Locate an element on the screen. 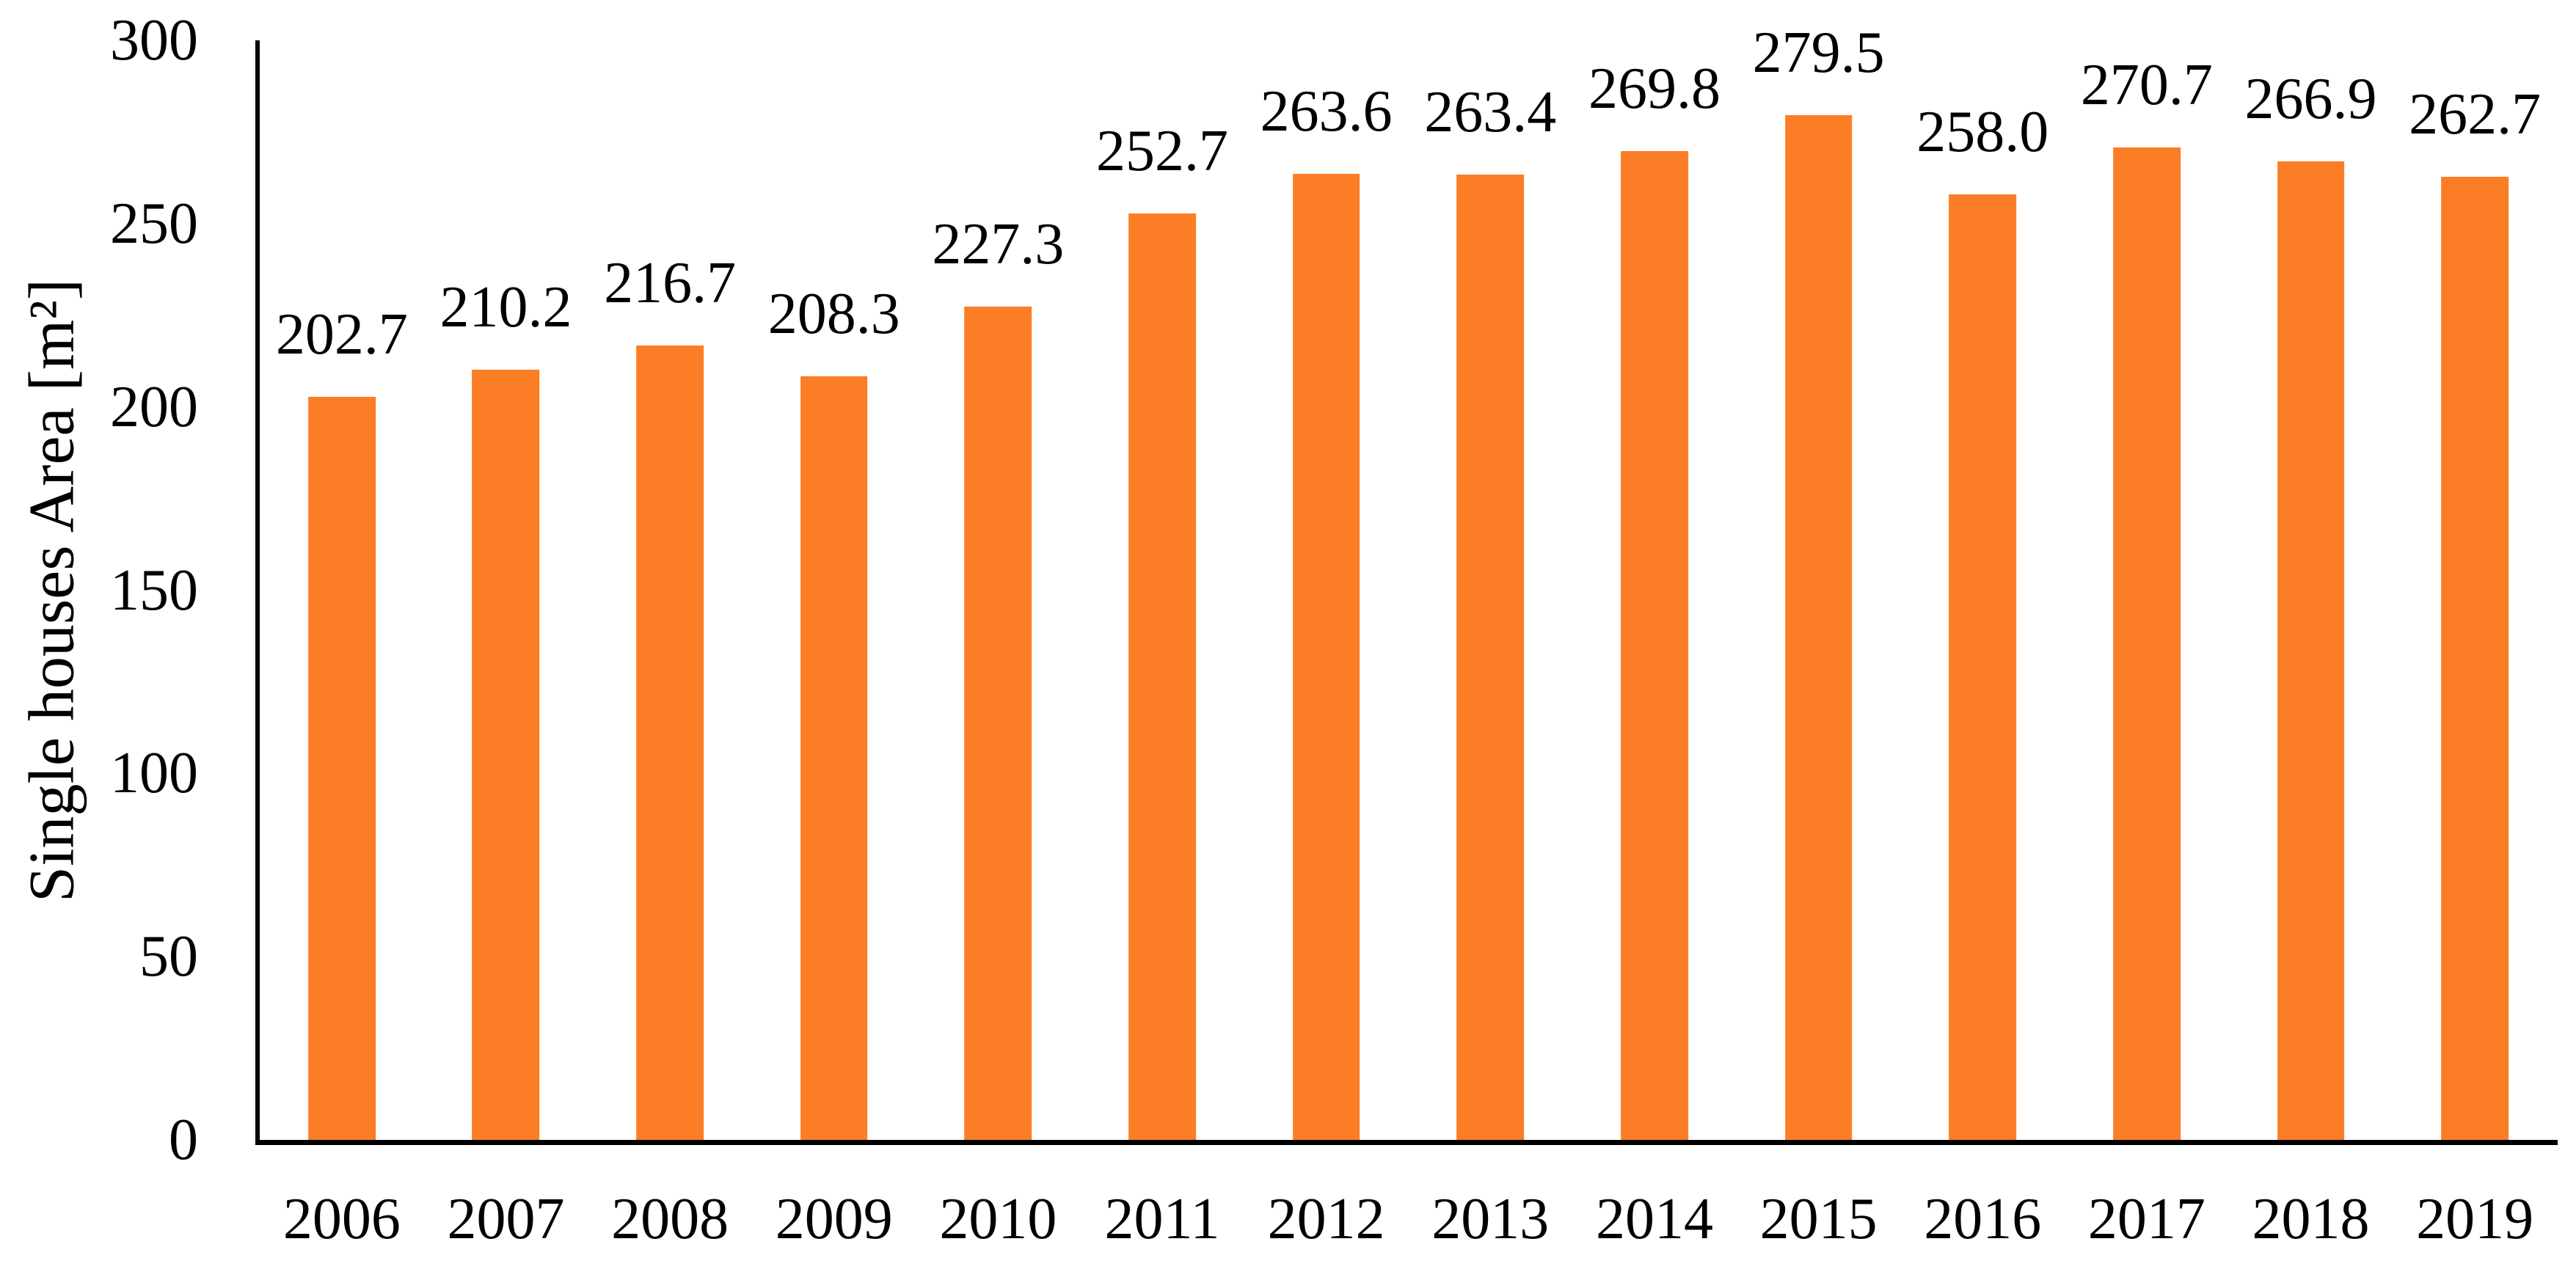  y-axis-tick-labels: 0 50 100 150 200 250 300 is located at coordinates (99, 590).